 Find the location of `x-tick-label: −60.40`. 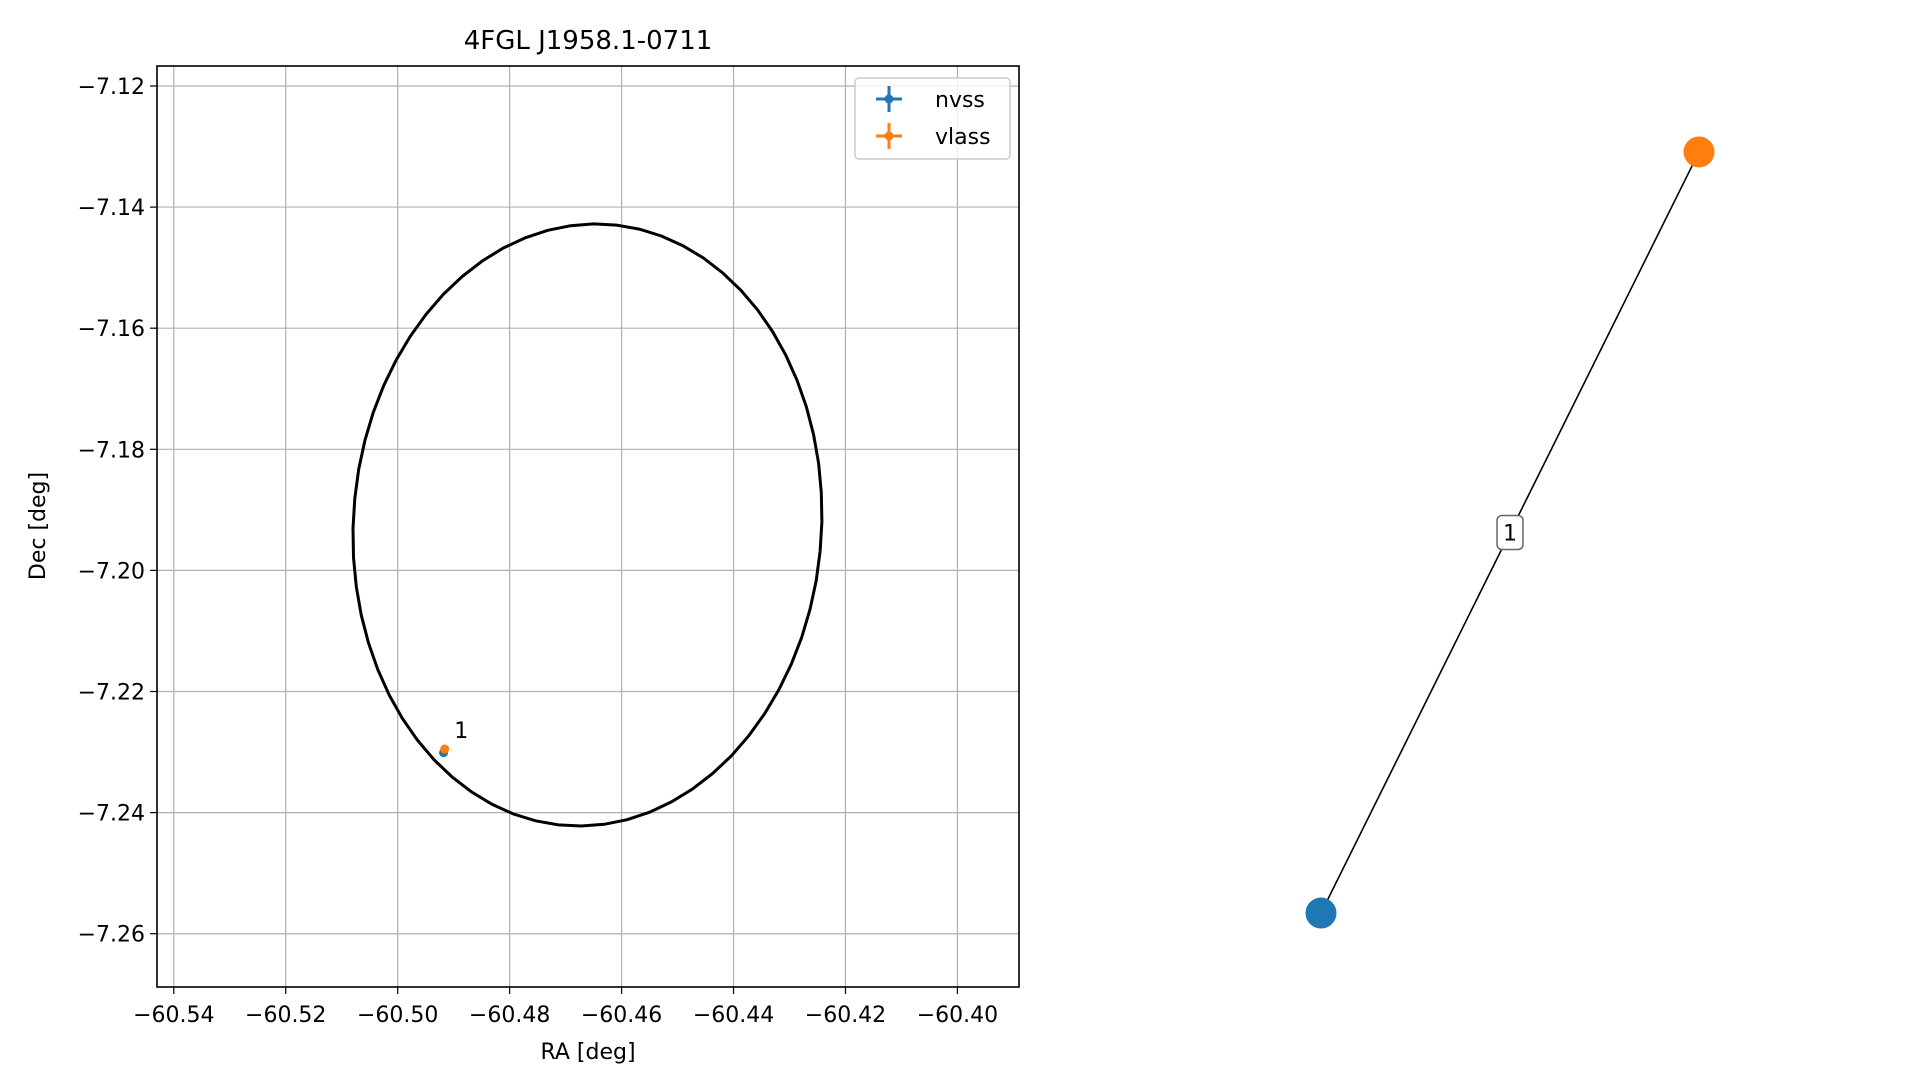

x-tick-label: −60.40 is located at coordinates (957, 1015).